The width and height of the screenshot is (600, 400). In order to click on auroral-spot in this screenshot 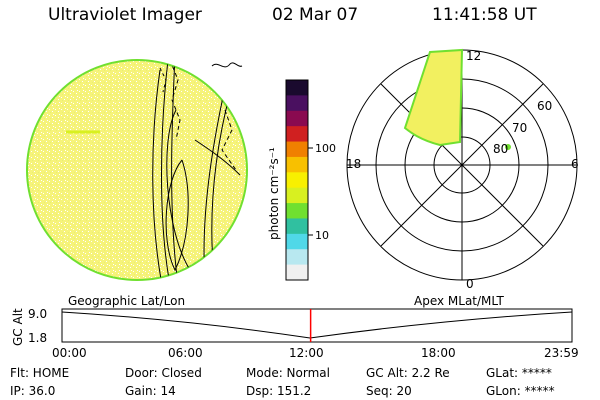, I will do `click(508, 147)`.